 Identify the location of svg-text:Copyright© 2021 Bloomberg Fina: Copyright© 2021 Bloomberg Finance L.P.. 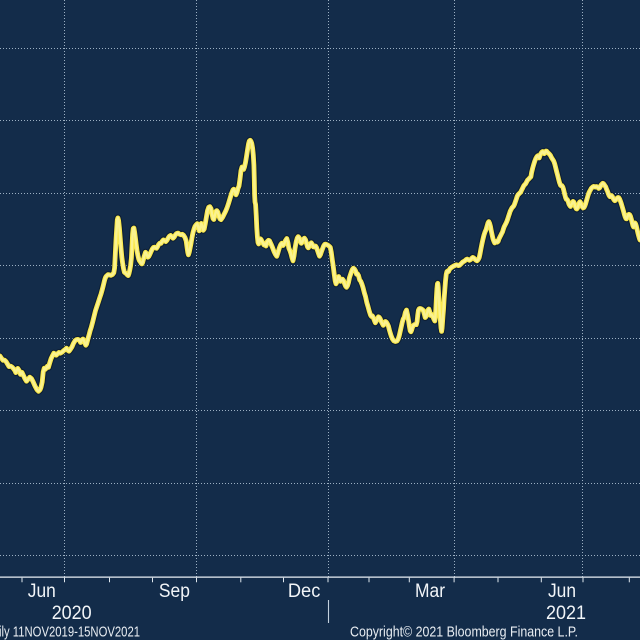
(464, 632).